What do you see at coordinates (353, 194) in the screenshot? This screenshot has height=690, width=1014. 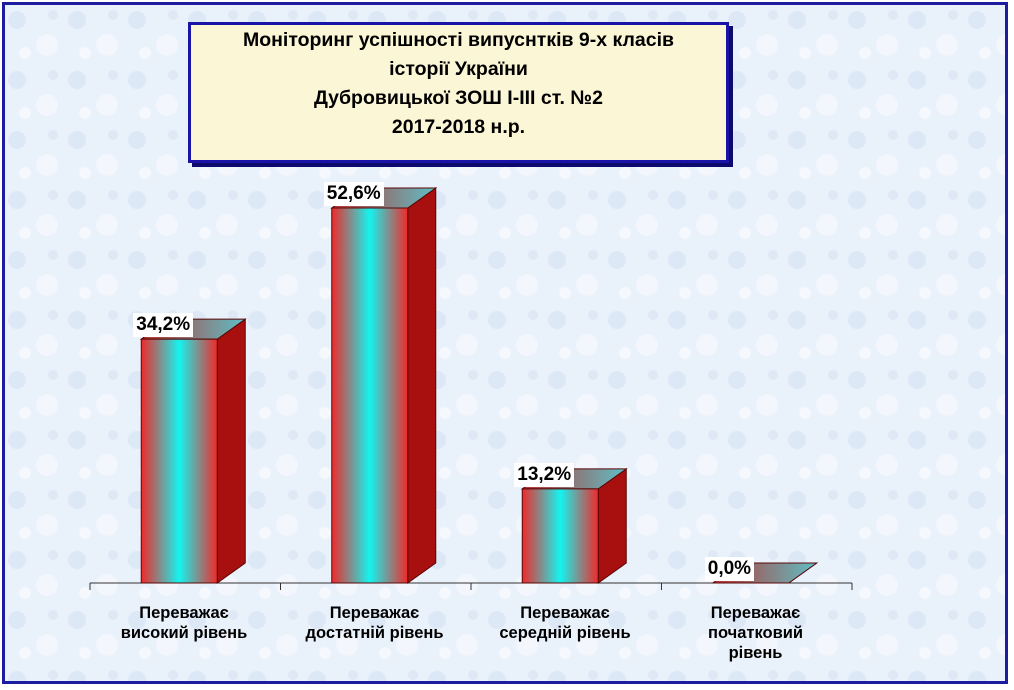 I see `value-label: 52,6%` at bounding box center [353, 194].